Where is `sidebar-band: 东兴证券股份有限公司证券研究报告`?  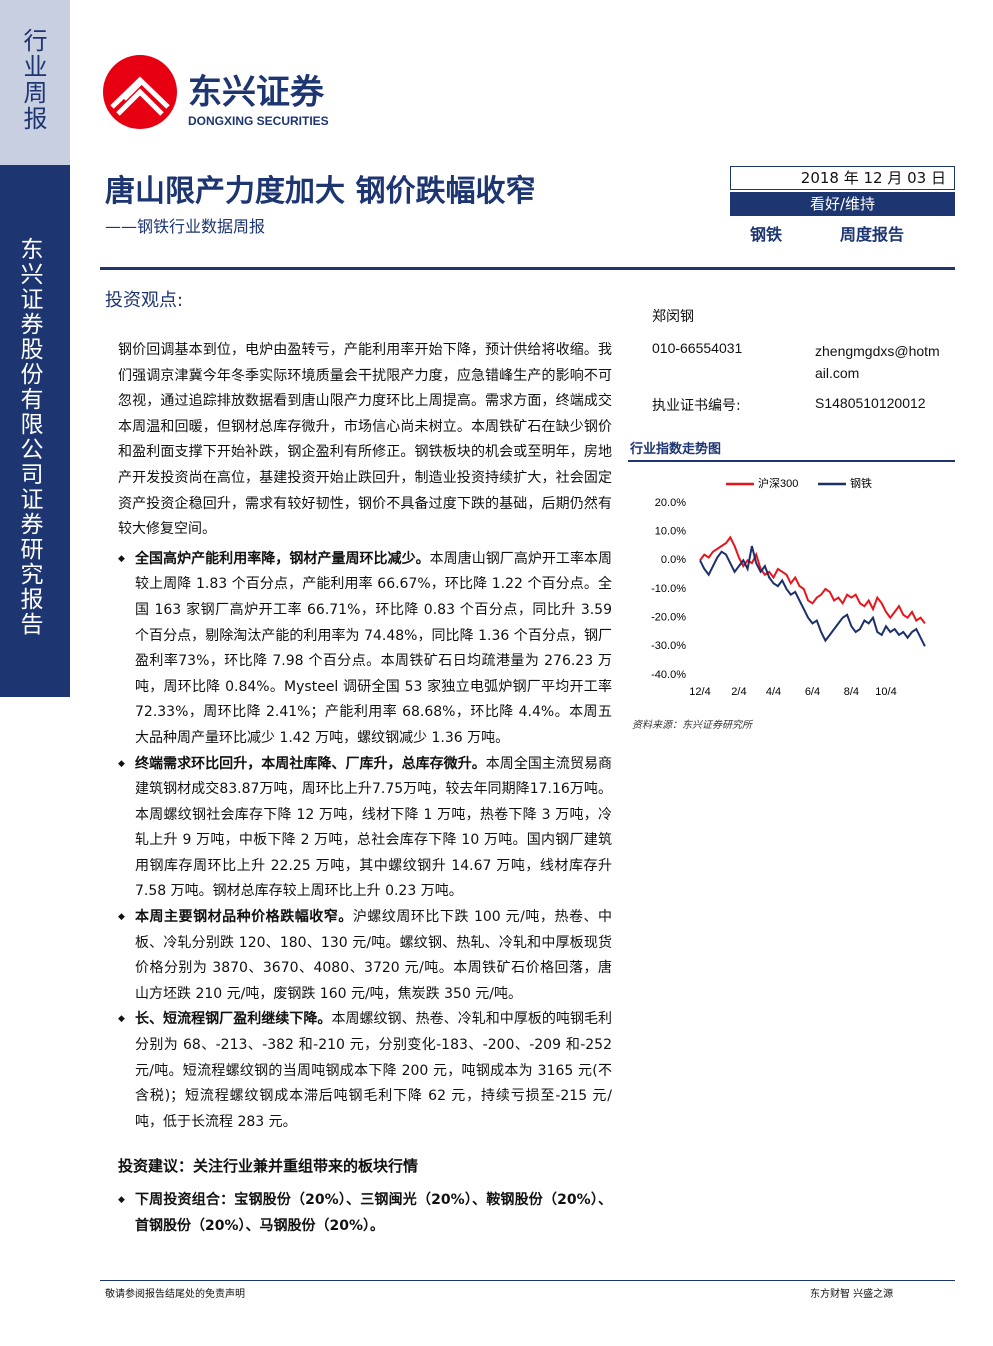
sidebar-band: 东兴证券股份有限公司证券研究报告 is located at coordinates (35, 431).